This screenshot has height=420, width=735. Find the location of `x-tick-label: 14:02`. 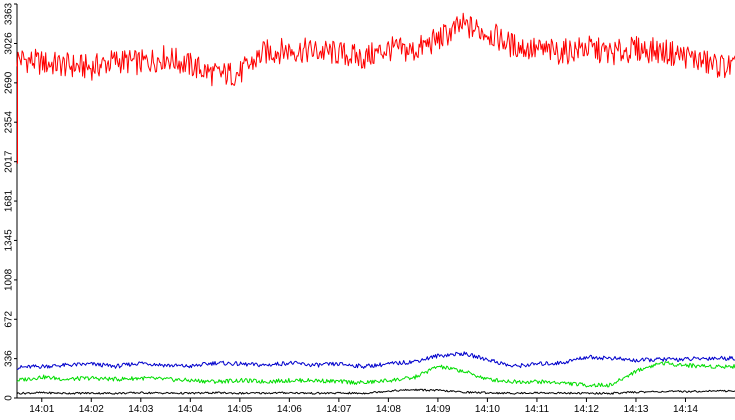

x-tick-label: 14:02 is located at coordinates (91, 409).